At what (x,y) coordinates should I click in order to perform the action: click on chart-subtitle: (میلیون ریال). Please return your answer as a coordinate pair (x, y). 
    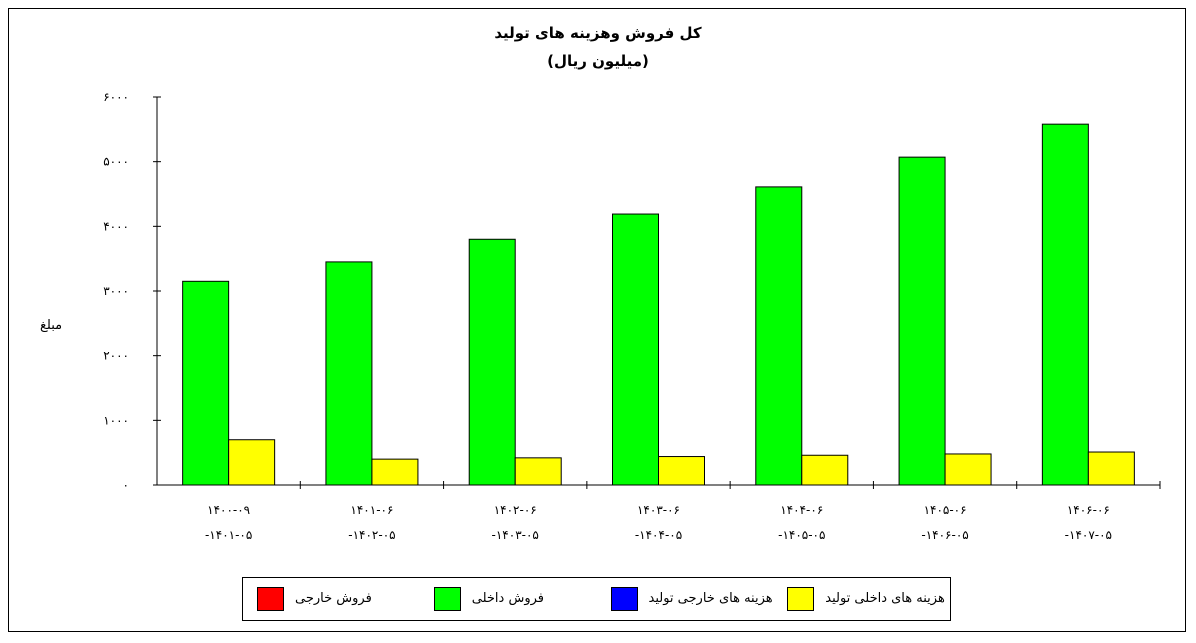
    Looking at the image, I should click on (598, 61).